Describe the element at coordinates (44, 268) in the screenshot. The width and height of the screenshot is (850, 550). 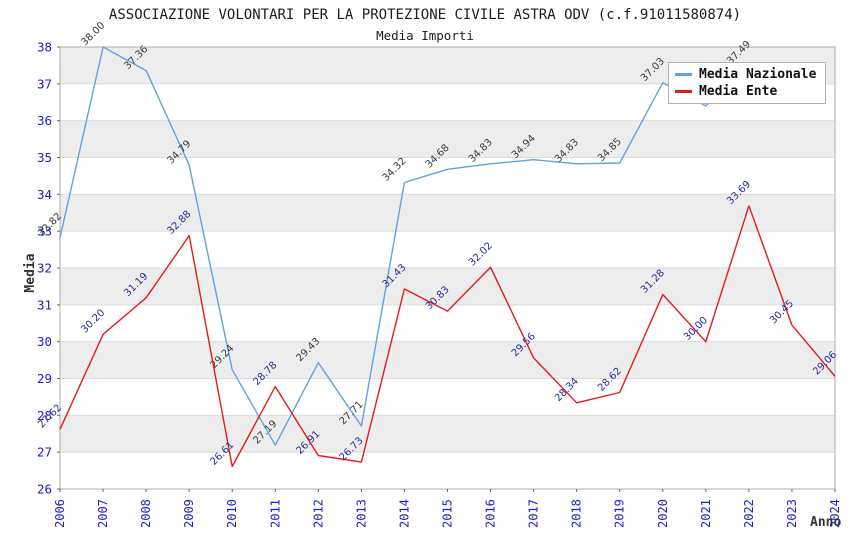
I see `y-tick-label: 32` at that location.